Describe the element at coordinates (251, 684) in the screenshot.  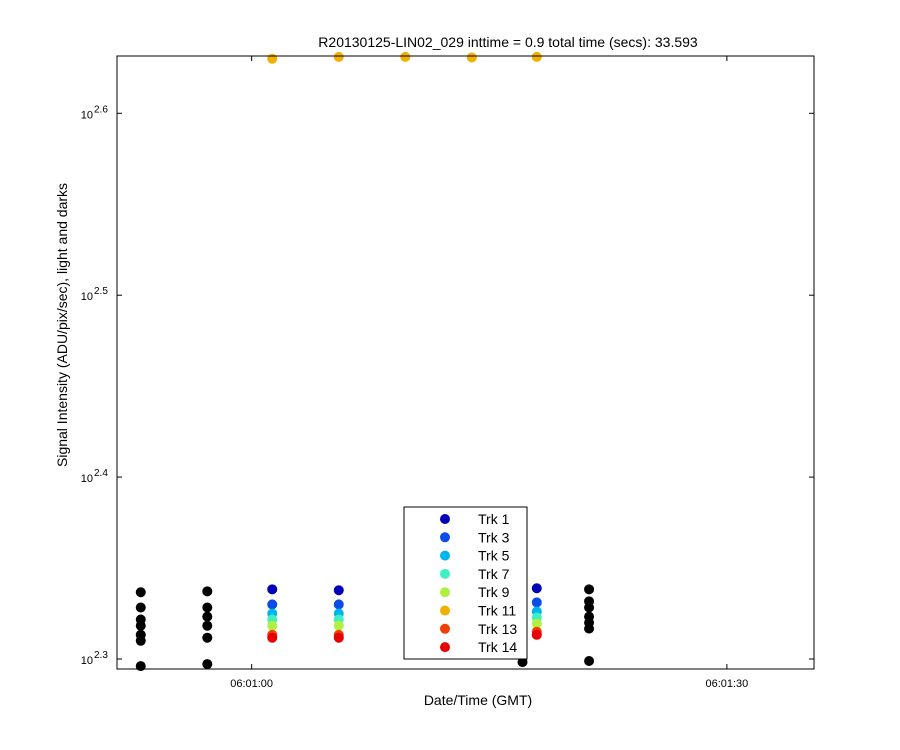
I see `x-tick-label: 06:01:00` at that location.